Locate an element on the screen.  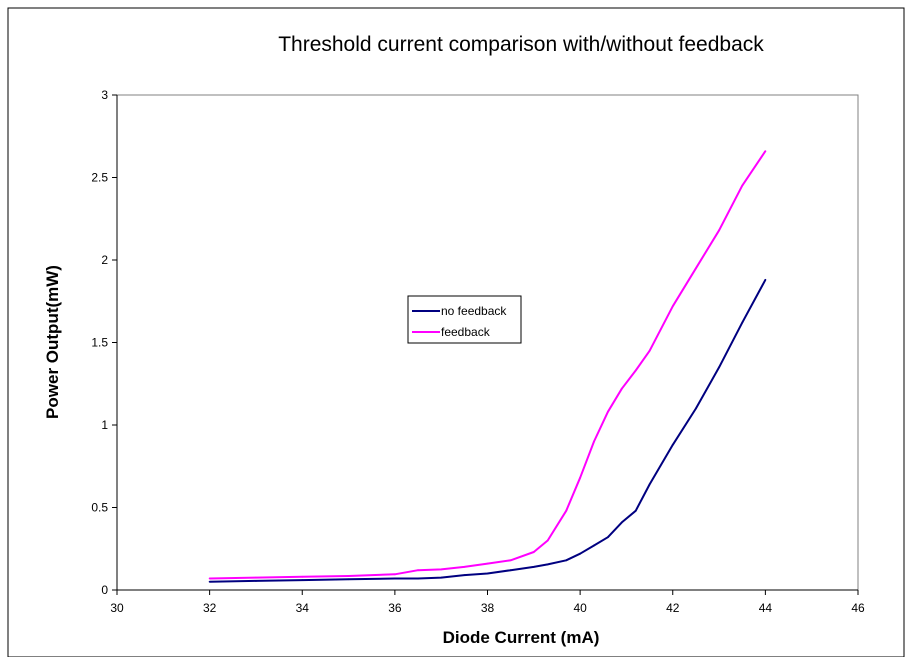
y-axis: 0 0.5 1 1.5 2 2.5 3 is located at coordinates (104, 342).